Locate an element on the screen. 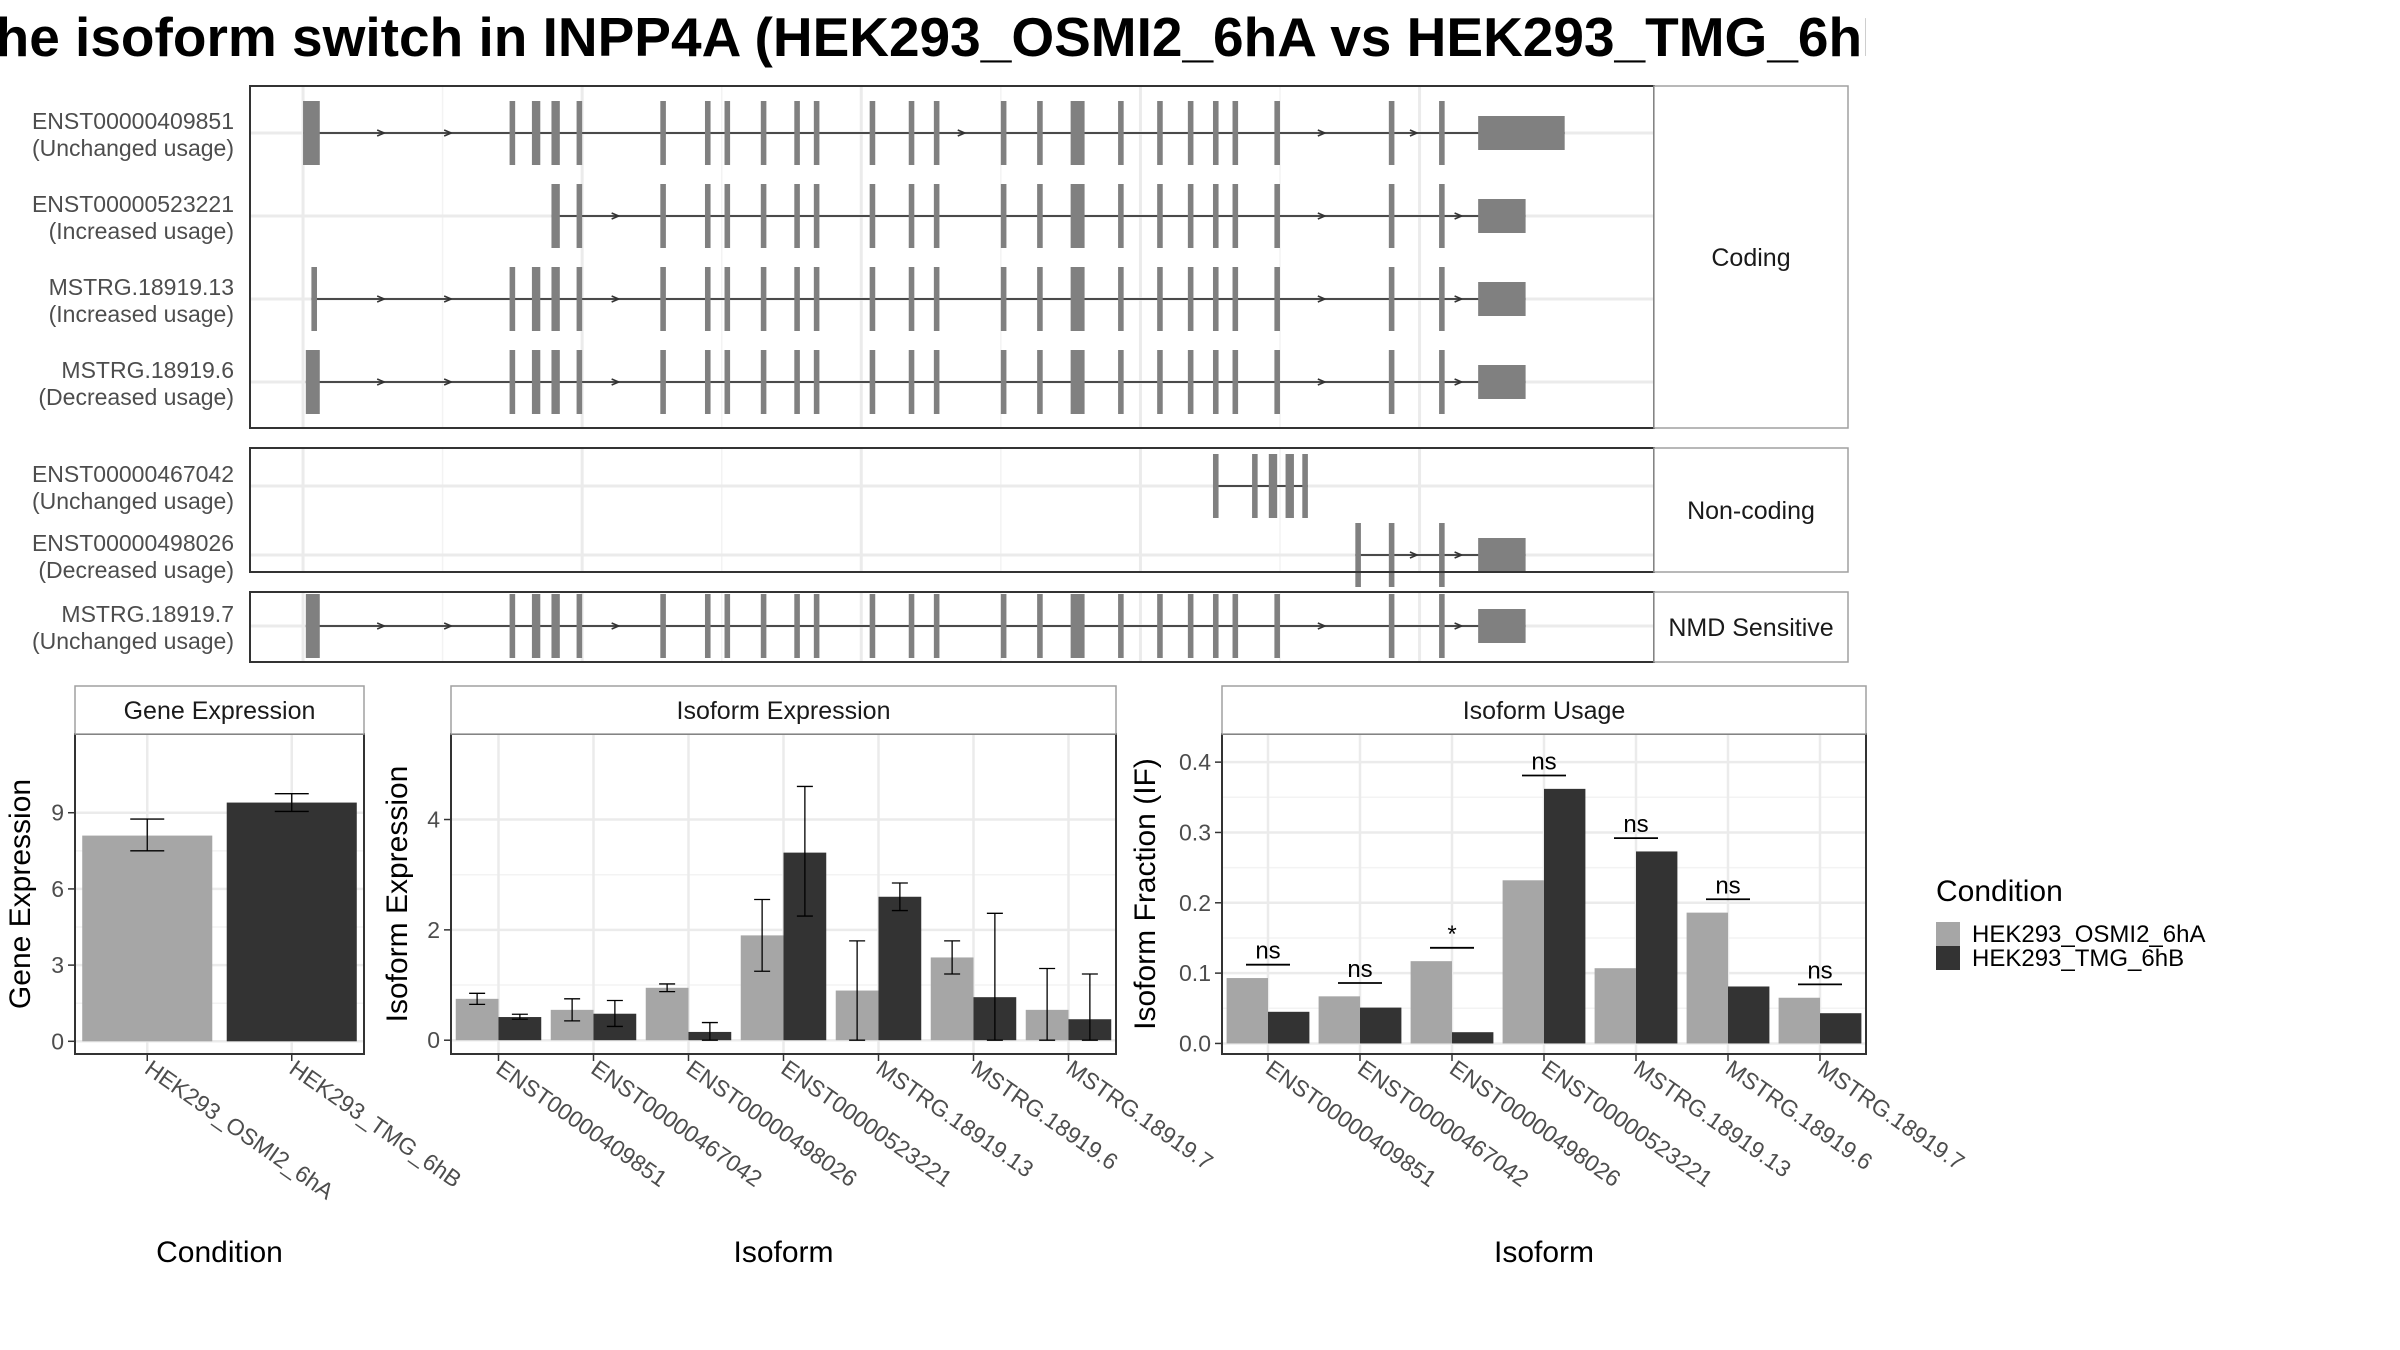 Image resolution: width=2400 pixels, height=1350 pixels. bar-hek293-osmi2-6ha-s0 is located at coordinates (147, 938).